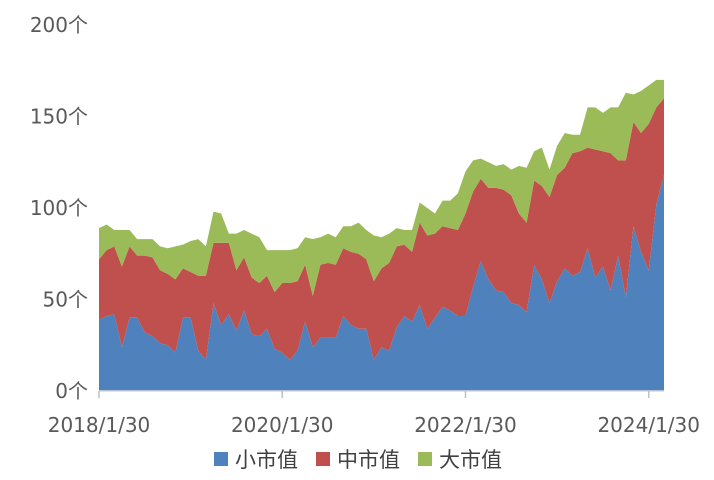 The image size is (714, 480). What do you see at coordinates (65, 300) in the screenshot?
I see `y-tick-label: 50个` at bounding box center [65, 300].